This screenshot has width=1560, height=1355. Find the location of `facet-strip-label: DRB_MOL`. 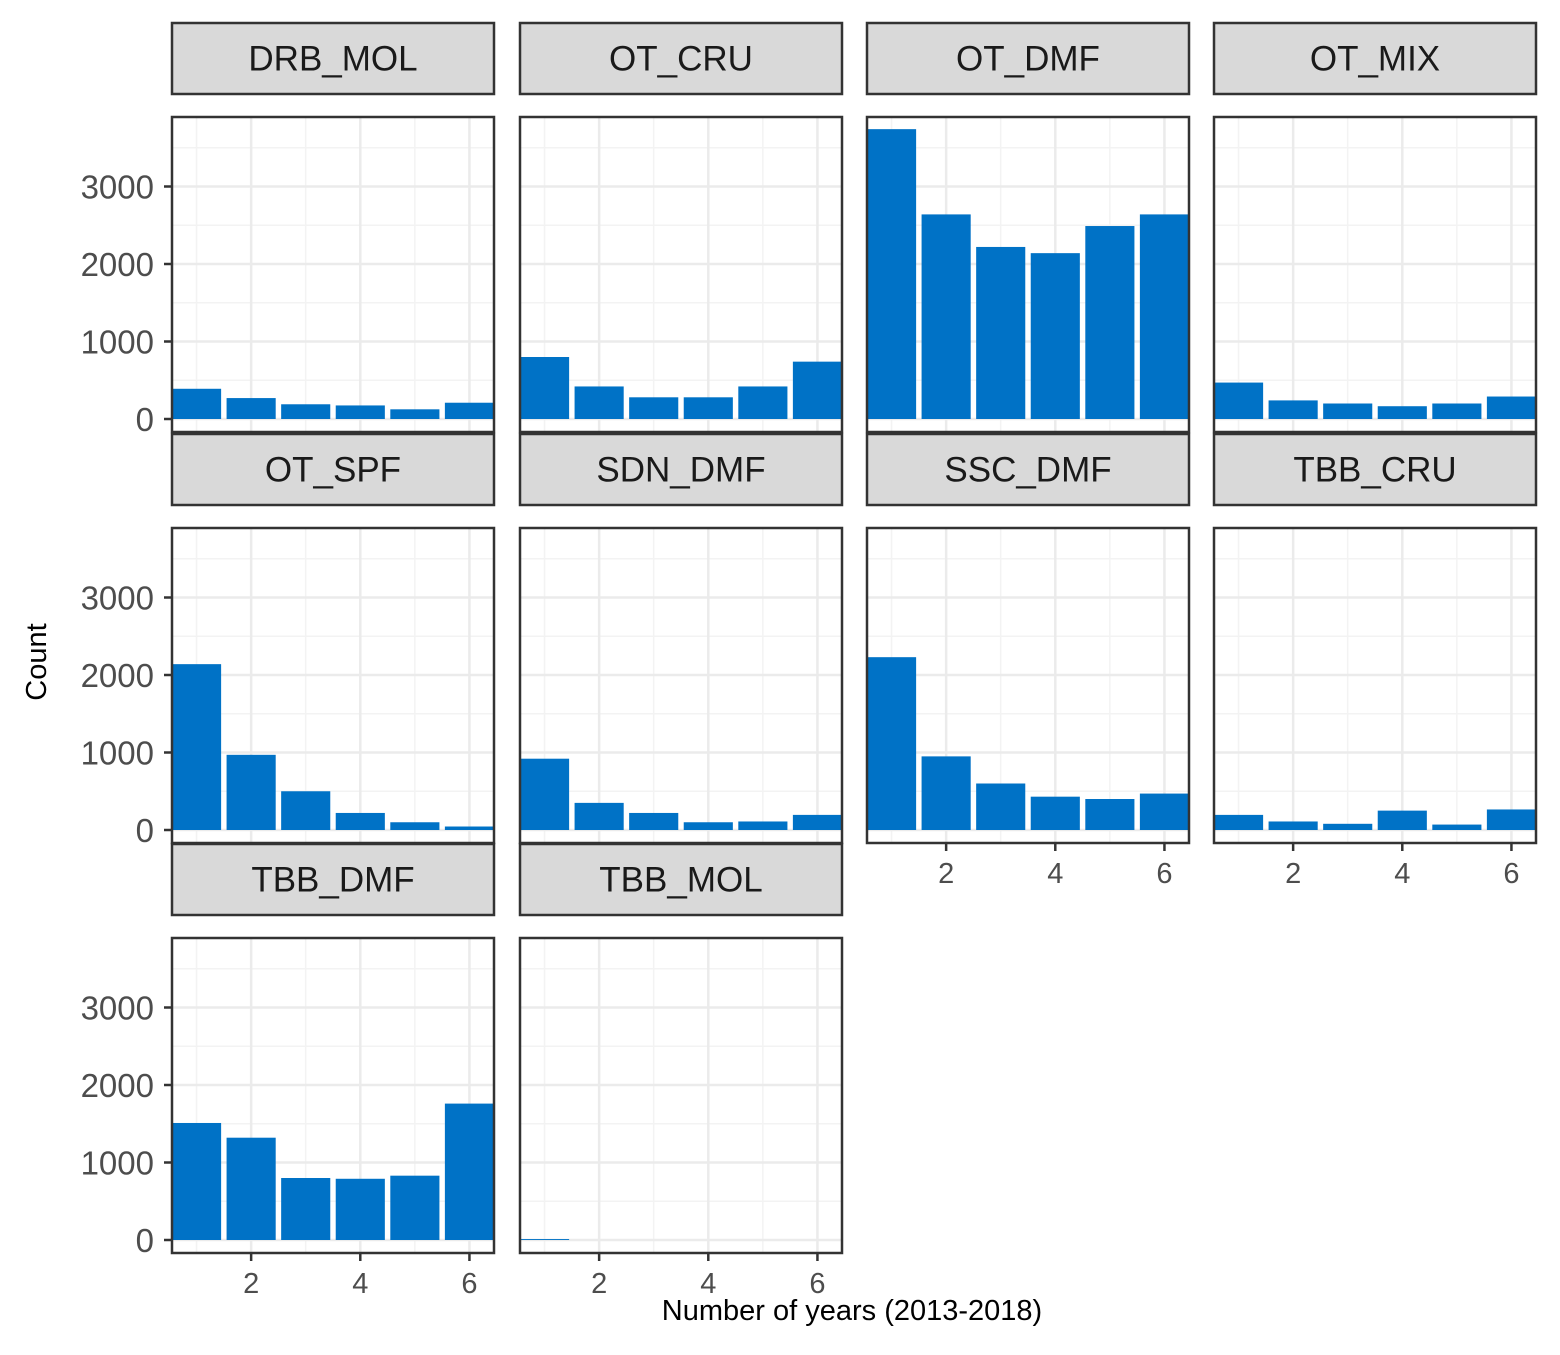

facet-strip-label: DRB_MOL is located at coordinates (332, 59).